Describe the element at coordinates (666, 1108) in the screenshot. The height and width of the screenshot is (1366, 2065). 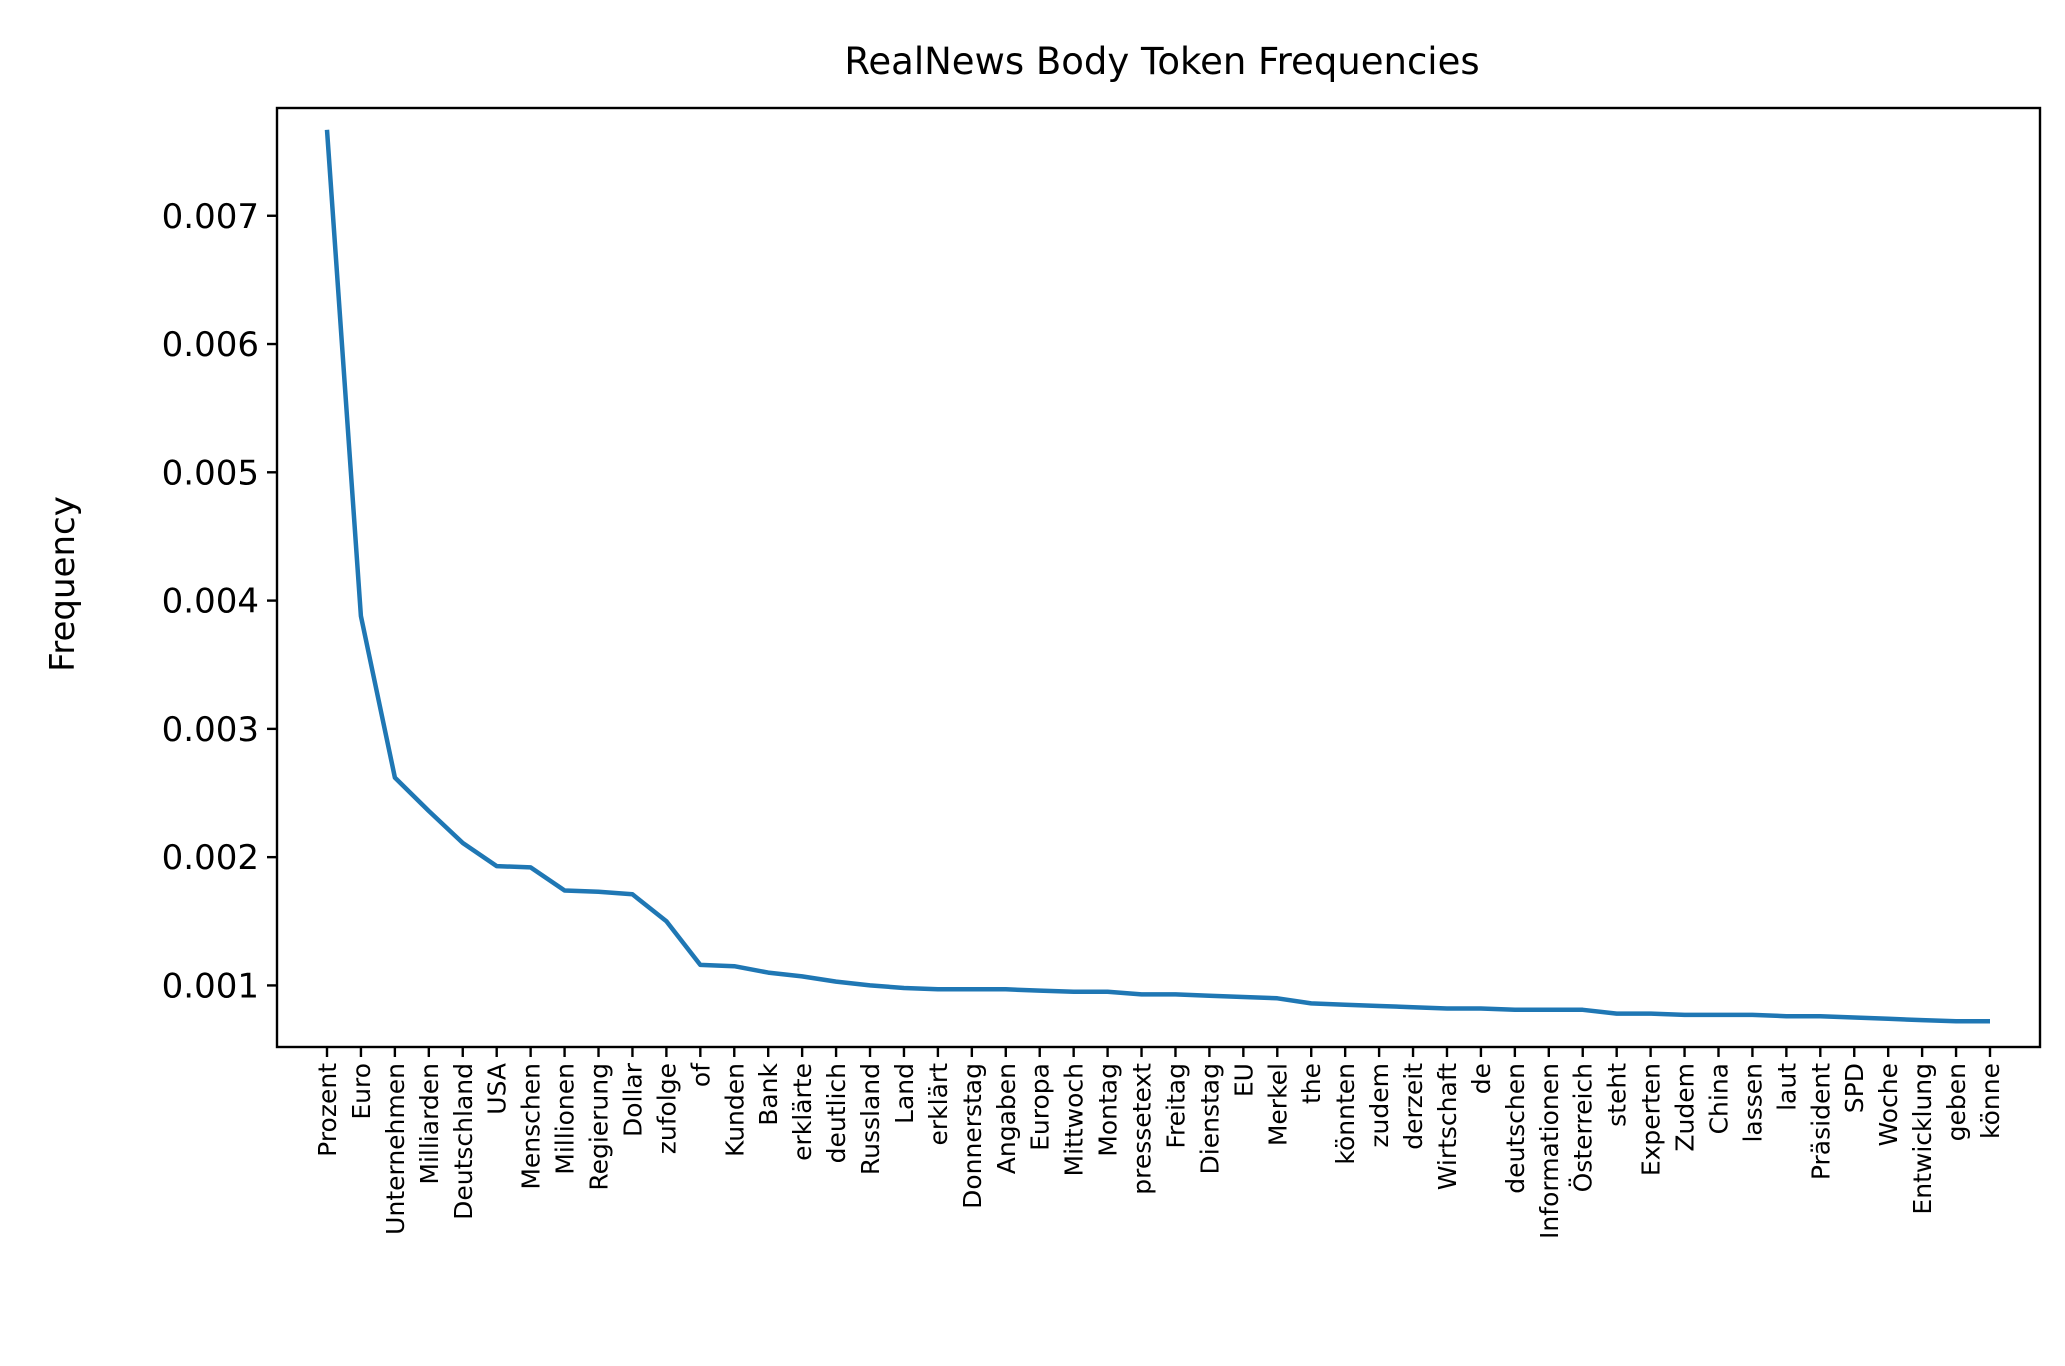
I see `x-tick-label: zufolge` at that location.